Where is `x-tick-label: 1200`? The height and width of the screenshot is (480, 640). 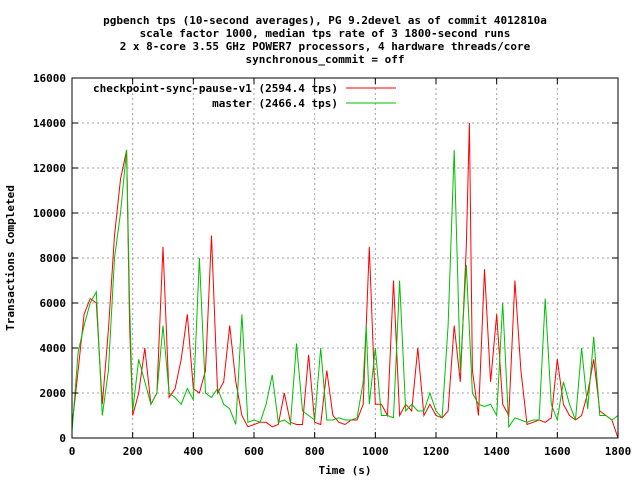
x-tick-label: 1200 is located at coordinates (436, 451).